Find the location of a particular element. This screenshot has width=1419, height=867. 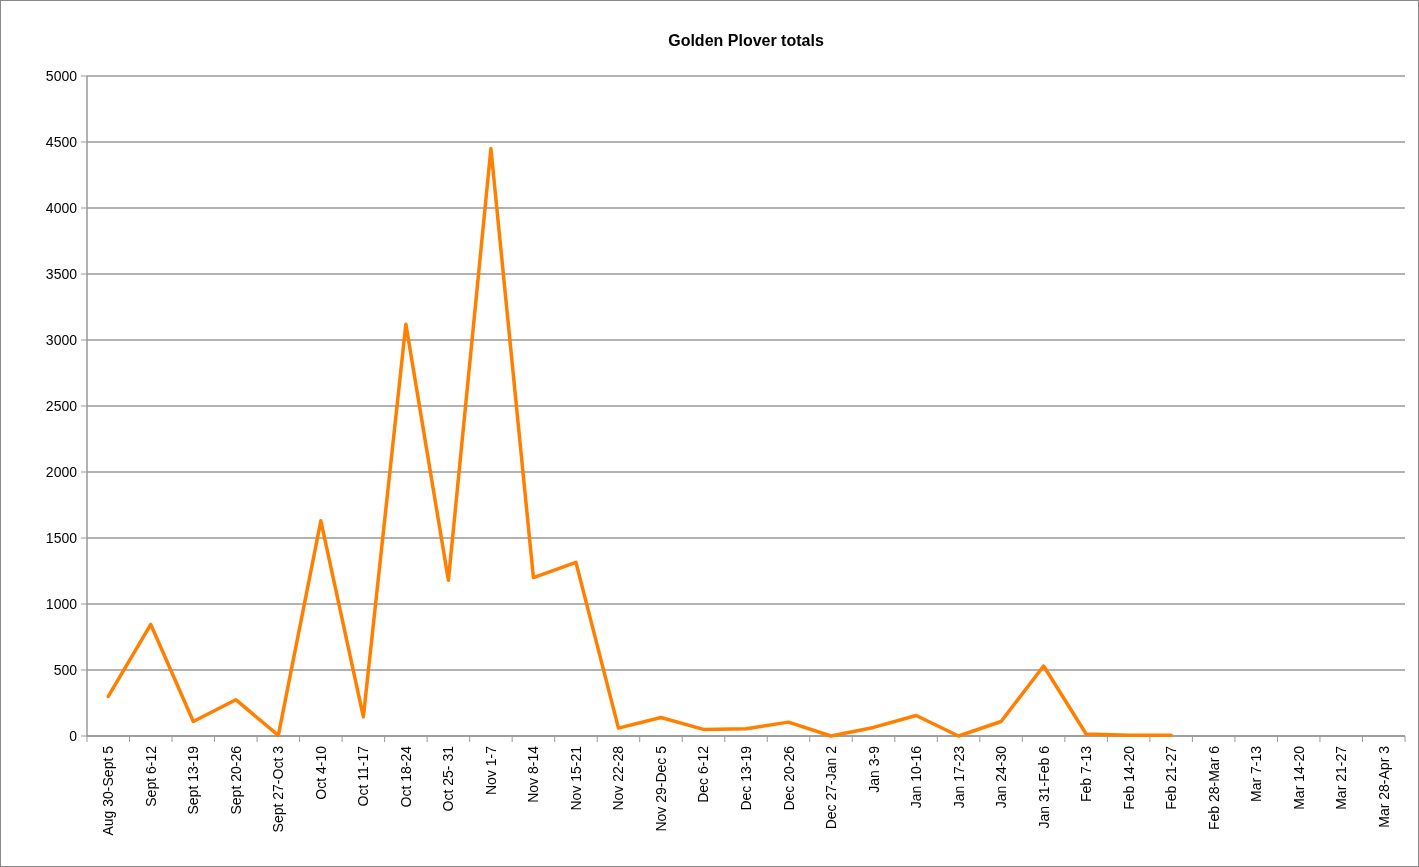

x-tick-label: Jan 31-Feb 6 is located at coordinates (1043, 787).